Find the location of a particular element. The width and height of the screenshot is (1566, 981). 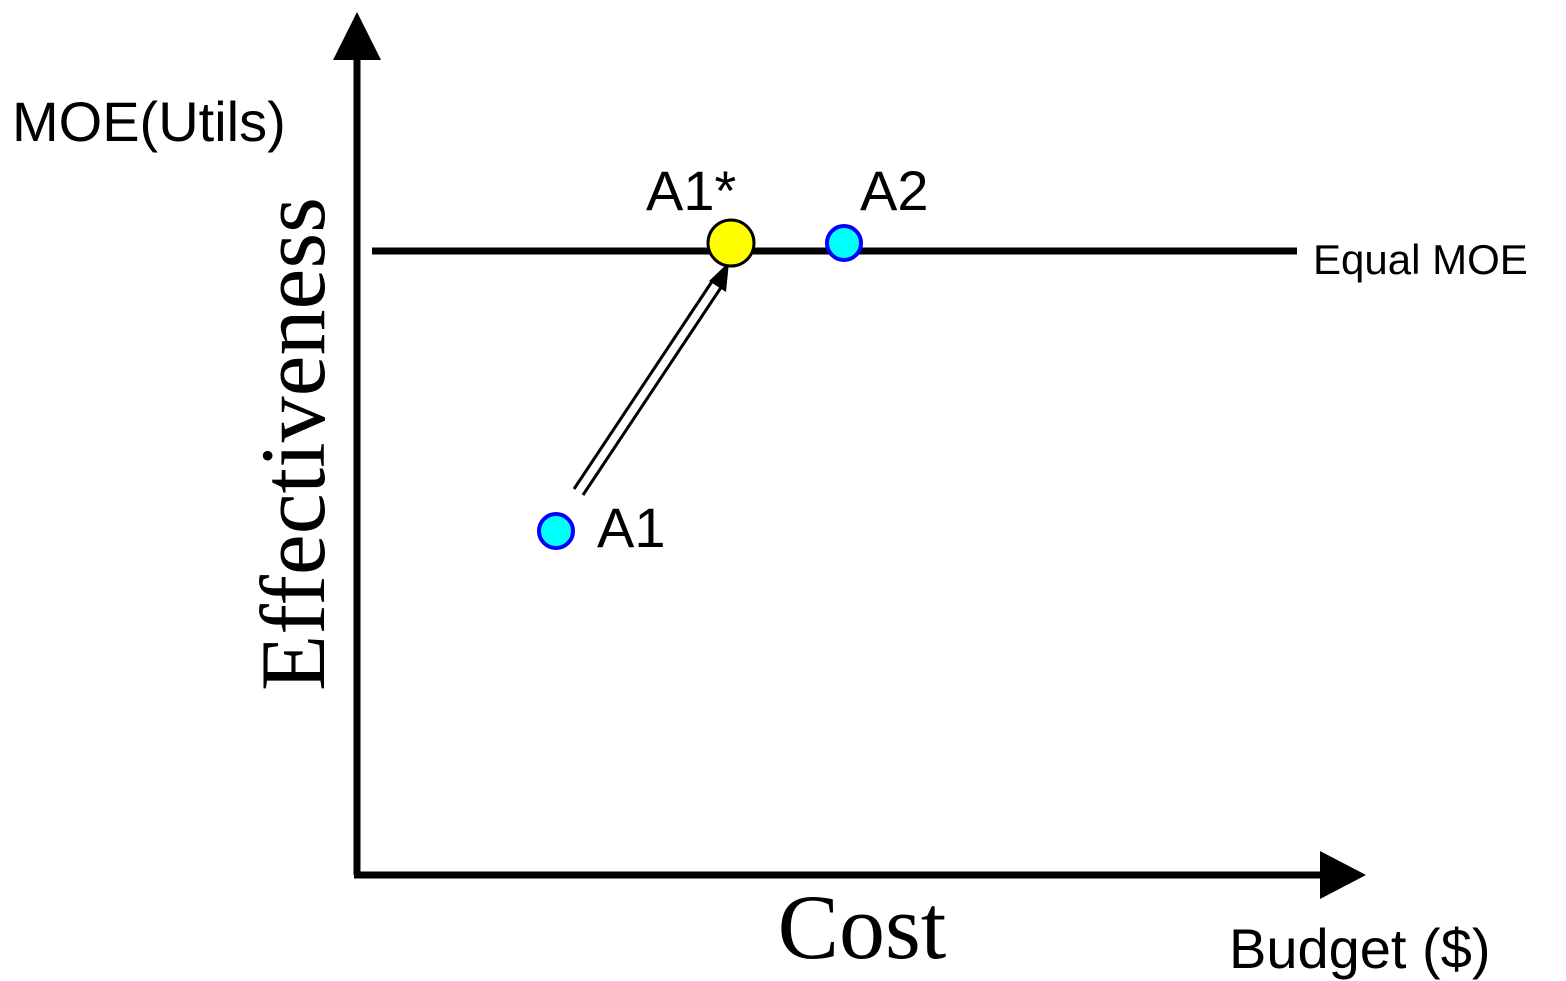

improvement-arrow is located at coordinates (651, 378).